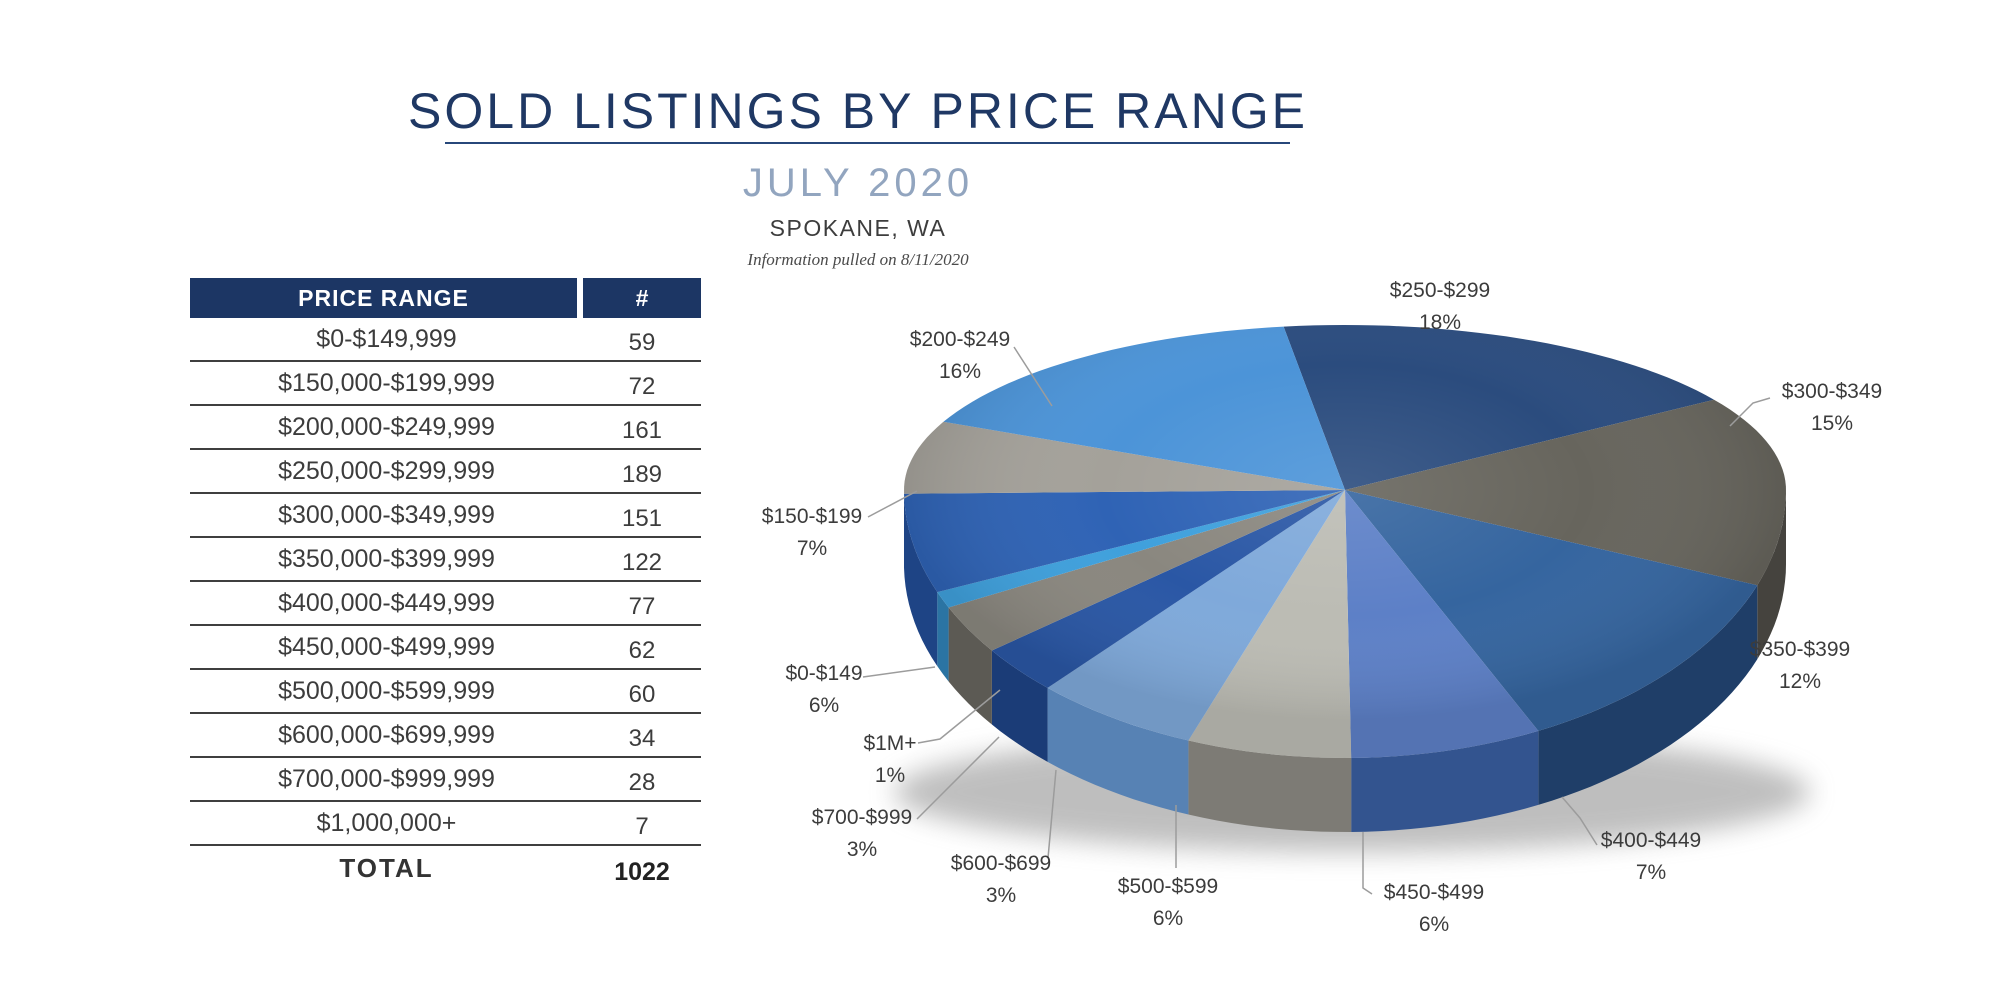 This screenshot has width=2000, height=1000. What do you see at coordinates (959, 716) in the screenshot?
I see `leader-line--1m-` at bounding box center [959, 716].